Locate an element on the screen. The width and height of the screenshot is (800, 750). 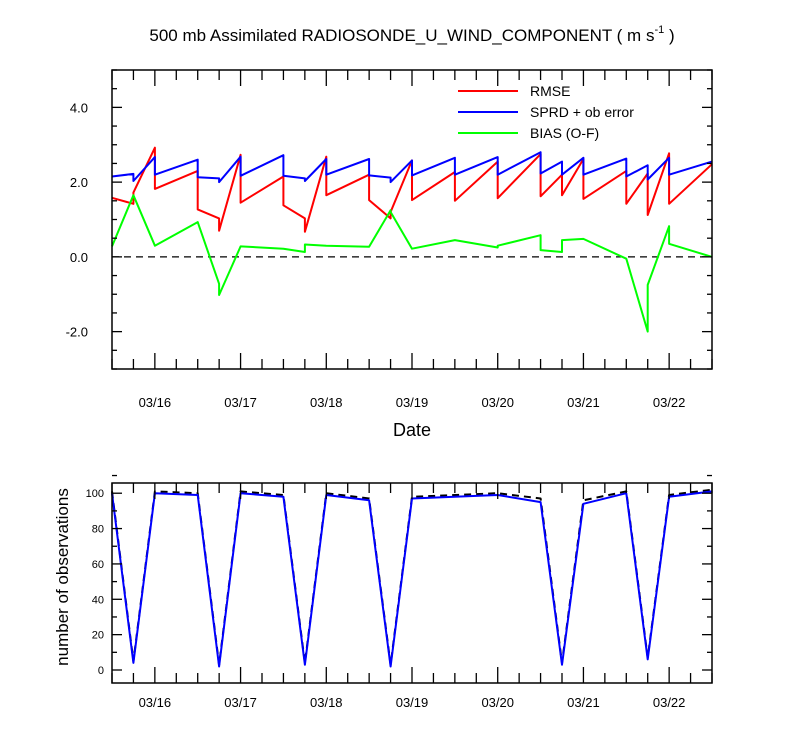
top-series-line-sprd-ob-error is located at coordinates (412, 167).